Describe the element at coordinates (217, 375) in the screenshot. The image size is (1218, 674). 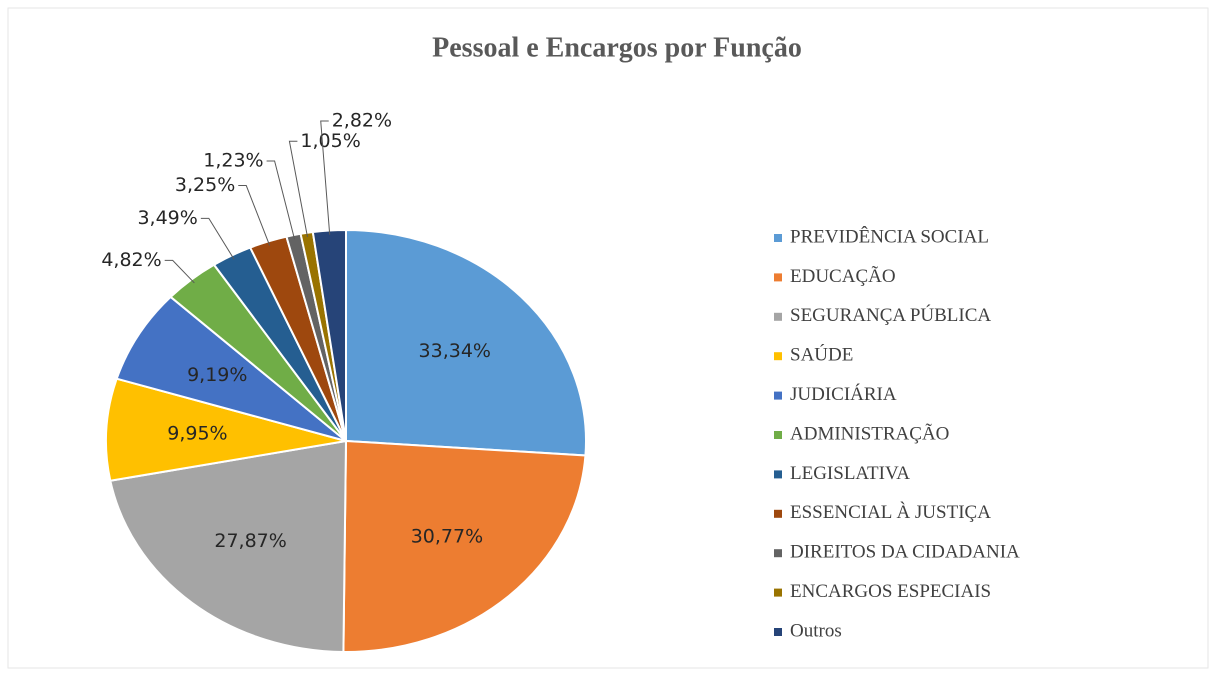
I see `data-label: 9,19%` at that location.